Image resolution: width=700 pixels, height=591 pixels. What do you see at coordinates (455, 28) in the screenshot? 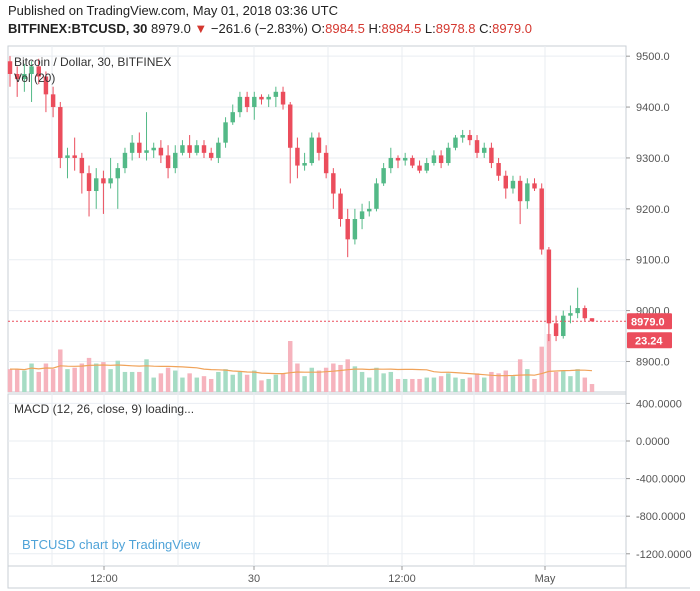
I see `low-value: 8978.8` at bounding box center [455, 28].